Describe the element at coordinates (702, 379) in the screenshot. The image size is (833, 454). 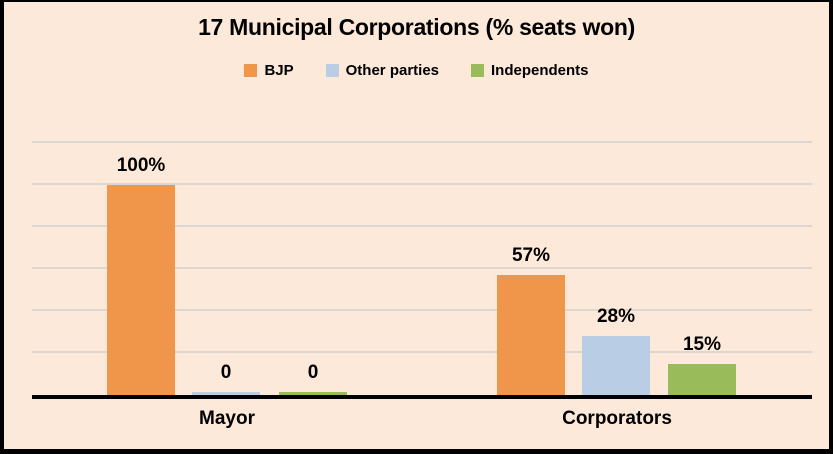
I see `bar-independents-corporators` at that location.